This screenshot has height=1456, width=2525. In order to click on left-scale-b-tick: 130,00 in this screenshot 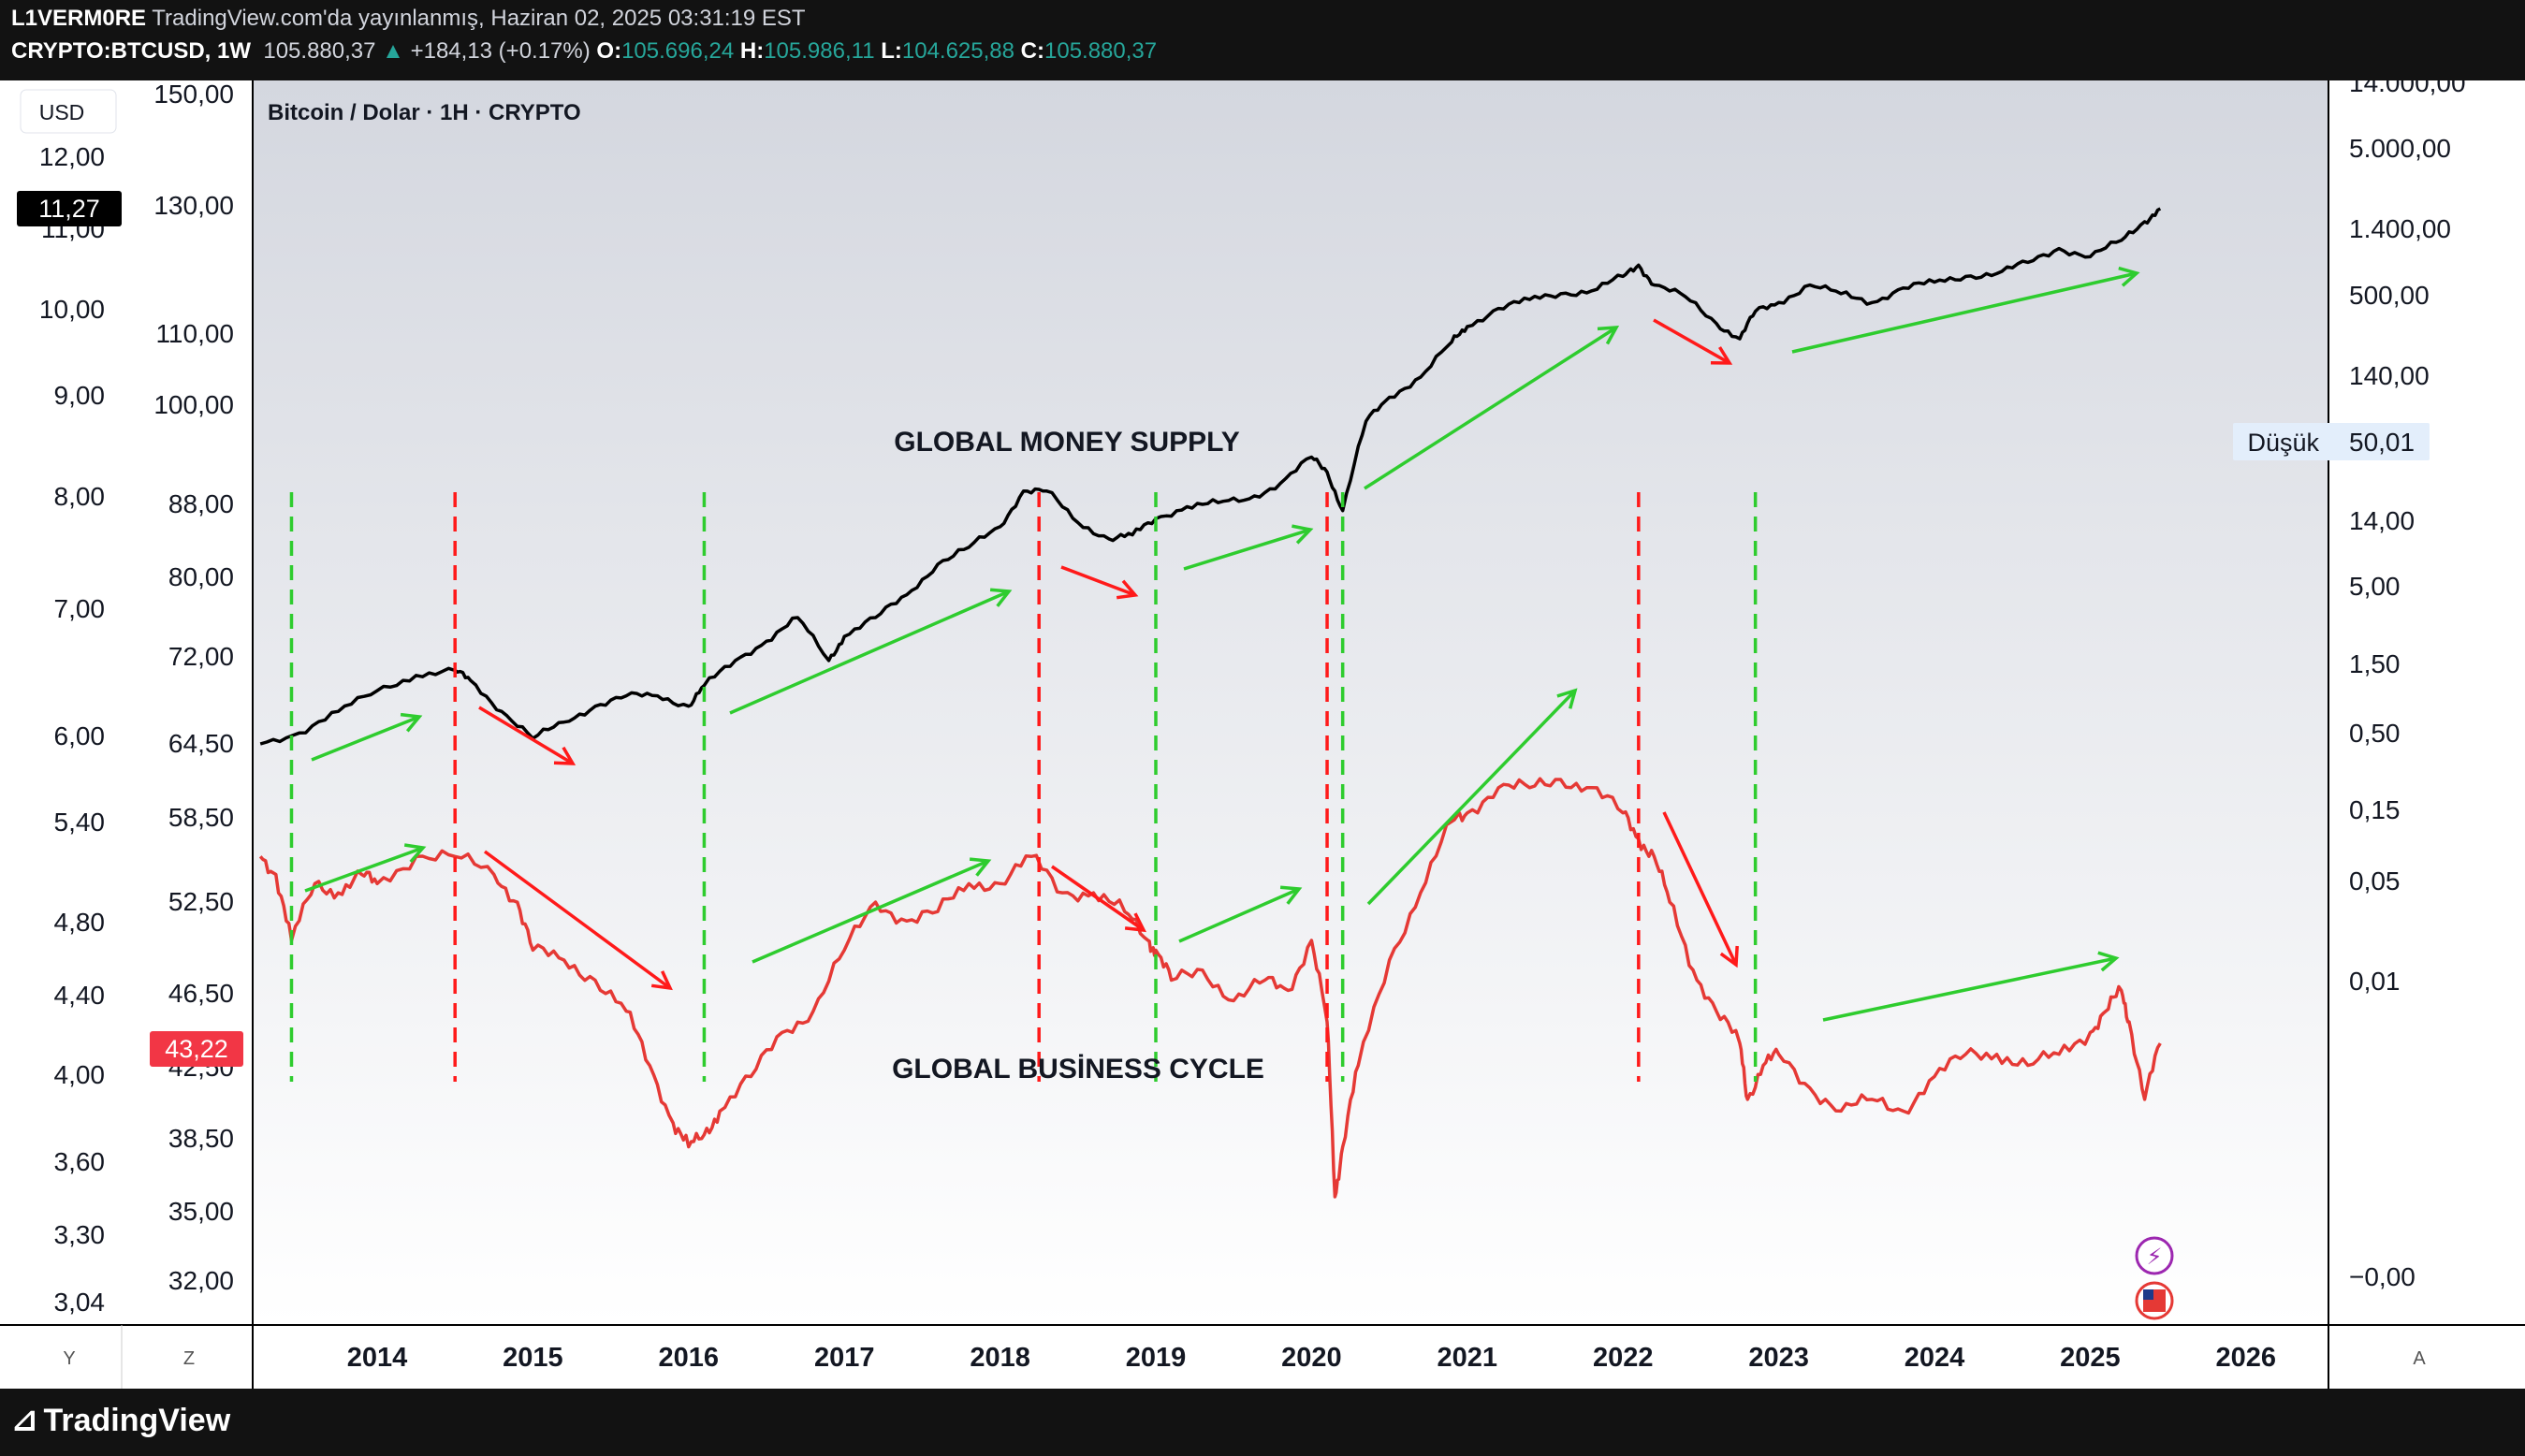, I will do `click(194, 205)`.